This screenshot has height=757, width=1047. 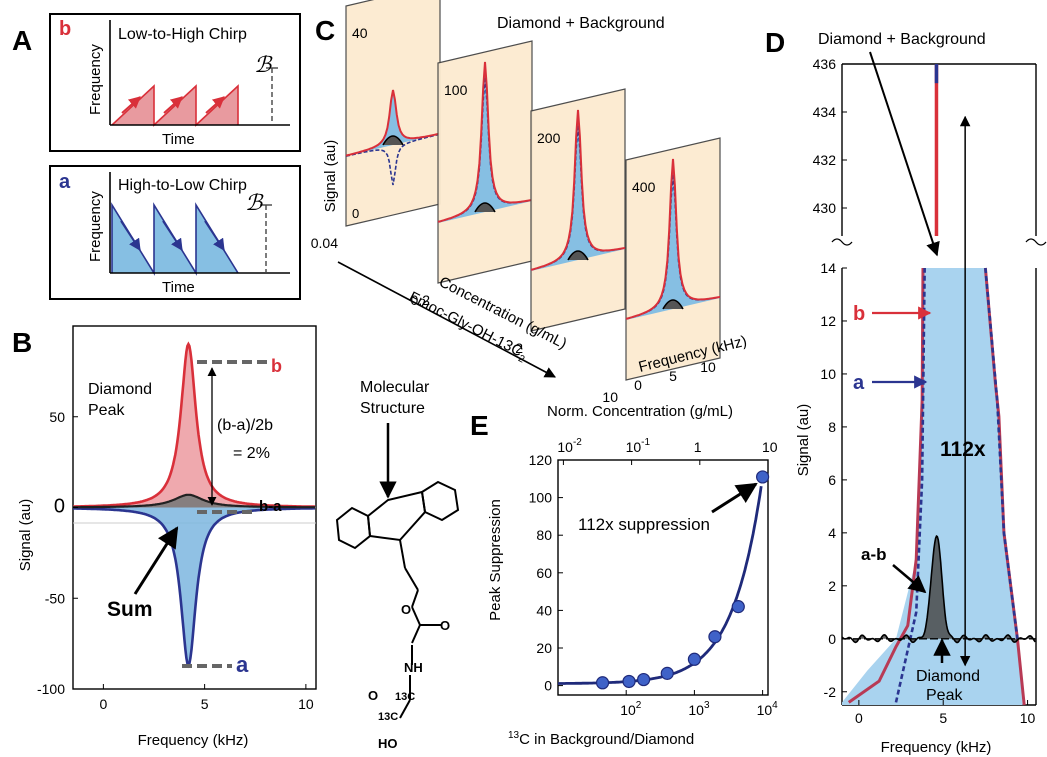 I want to click on panel-e-plot: 0 20 40 60 80 100 120 10² 10³ 10⁴ 10-2 10⁻¹ 1 10, so click(x=654, y=577).